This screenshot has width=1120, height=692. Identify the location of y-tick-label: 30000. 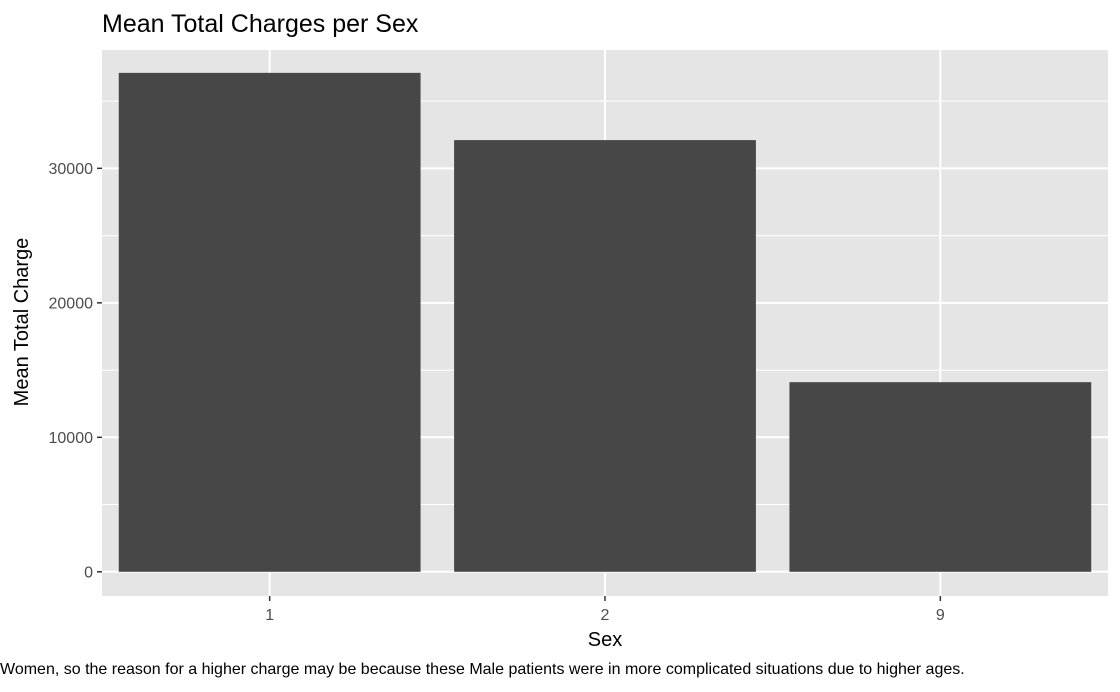
(71, 169).